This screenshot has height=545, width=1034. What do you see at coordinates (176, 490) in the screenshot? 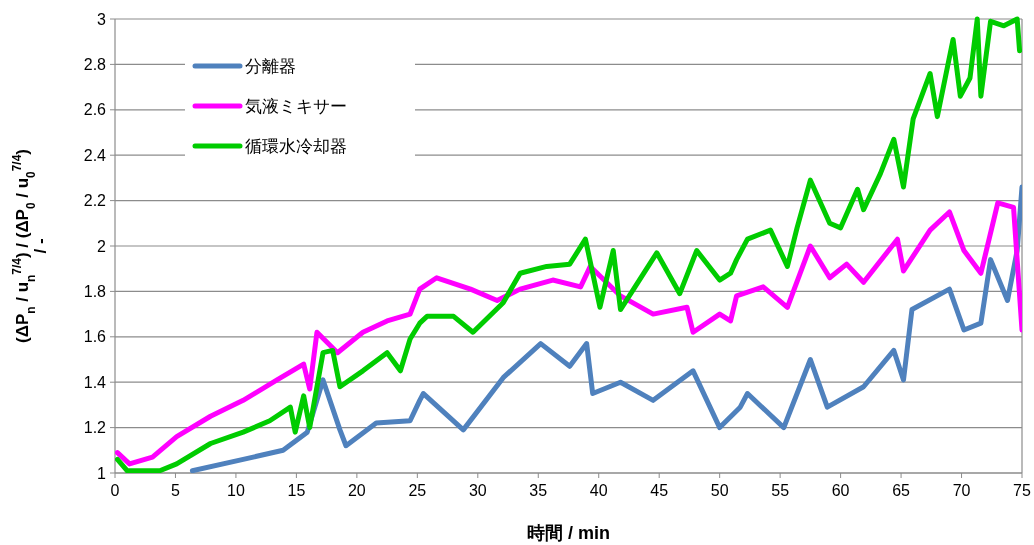
I see `x-tick-label: 5` at bounding box center [176, 490].